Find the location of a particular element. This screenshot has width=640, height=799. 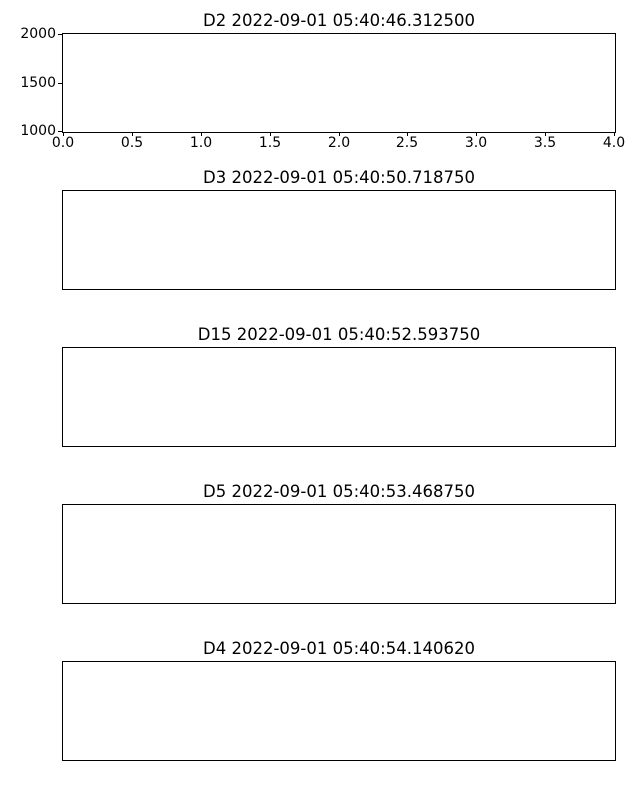

subplot-title: D15 2022-09-01 05:40:52.593750 is located at coordinates (339, 334).